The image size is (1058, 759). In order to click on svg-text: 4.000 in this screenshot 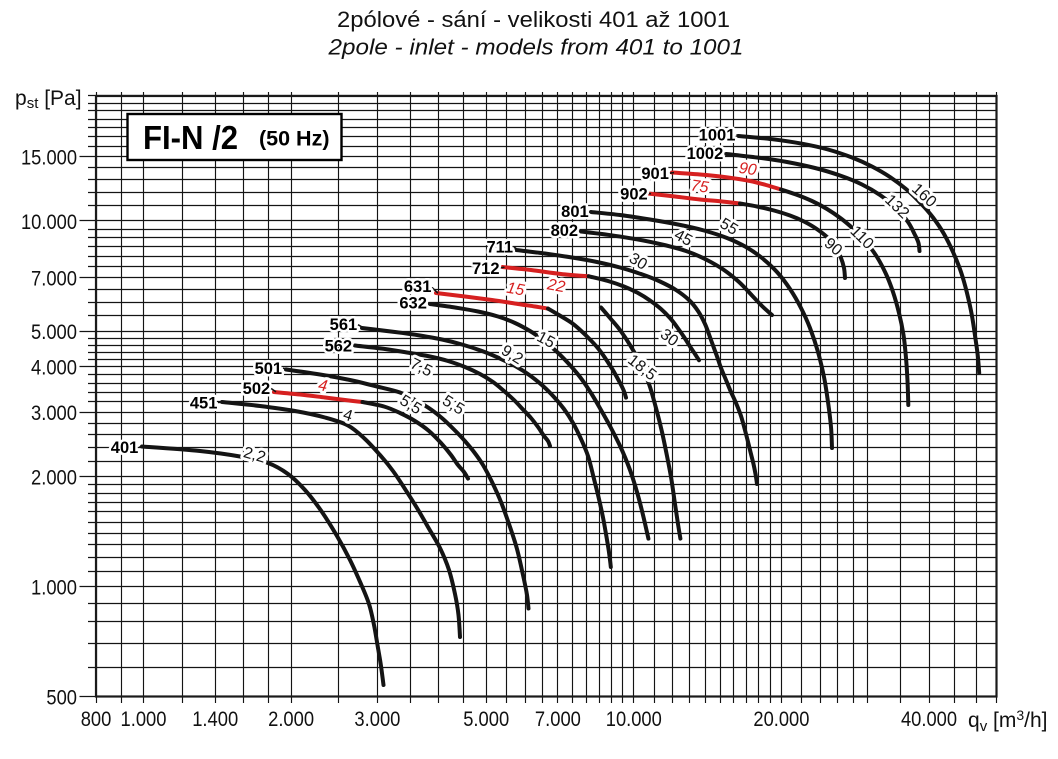, I will do `click(54, 367)`.